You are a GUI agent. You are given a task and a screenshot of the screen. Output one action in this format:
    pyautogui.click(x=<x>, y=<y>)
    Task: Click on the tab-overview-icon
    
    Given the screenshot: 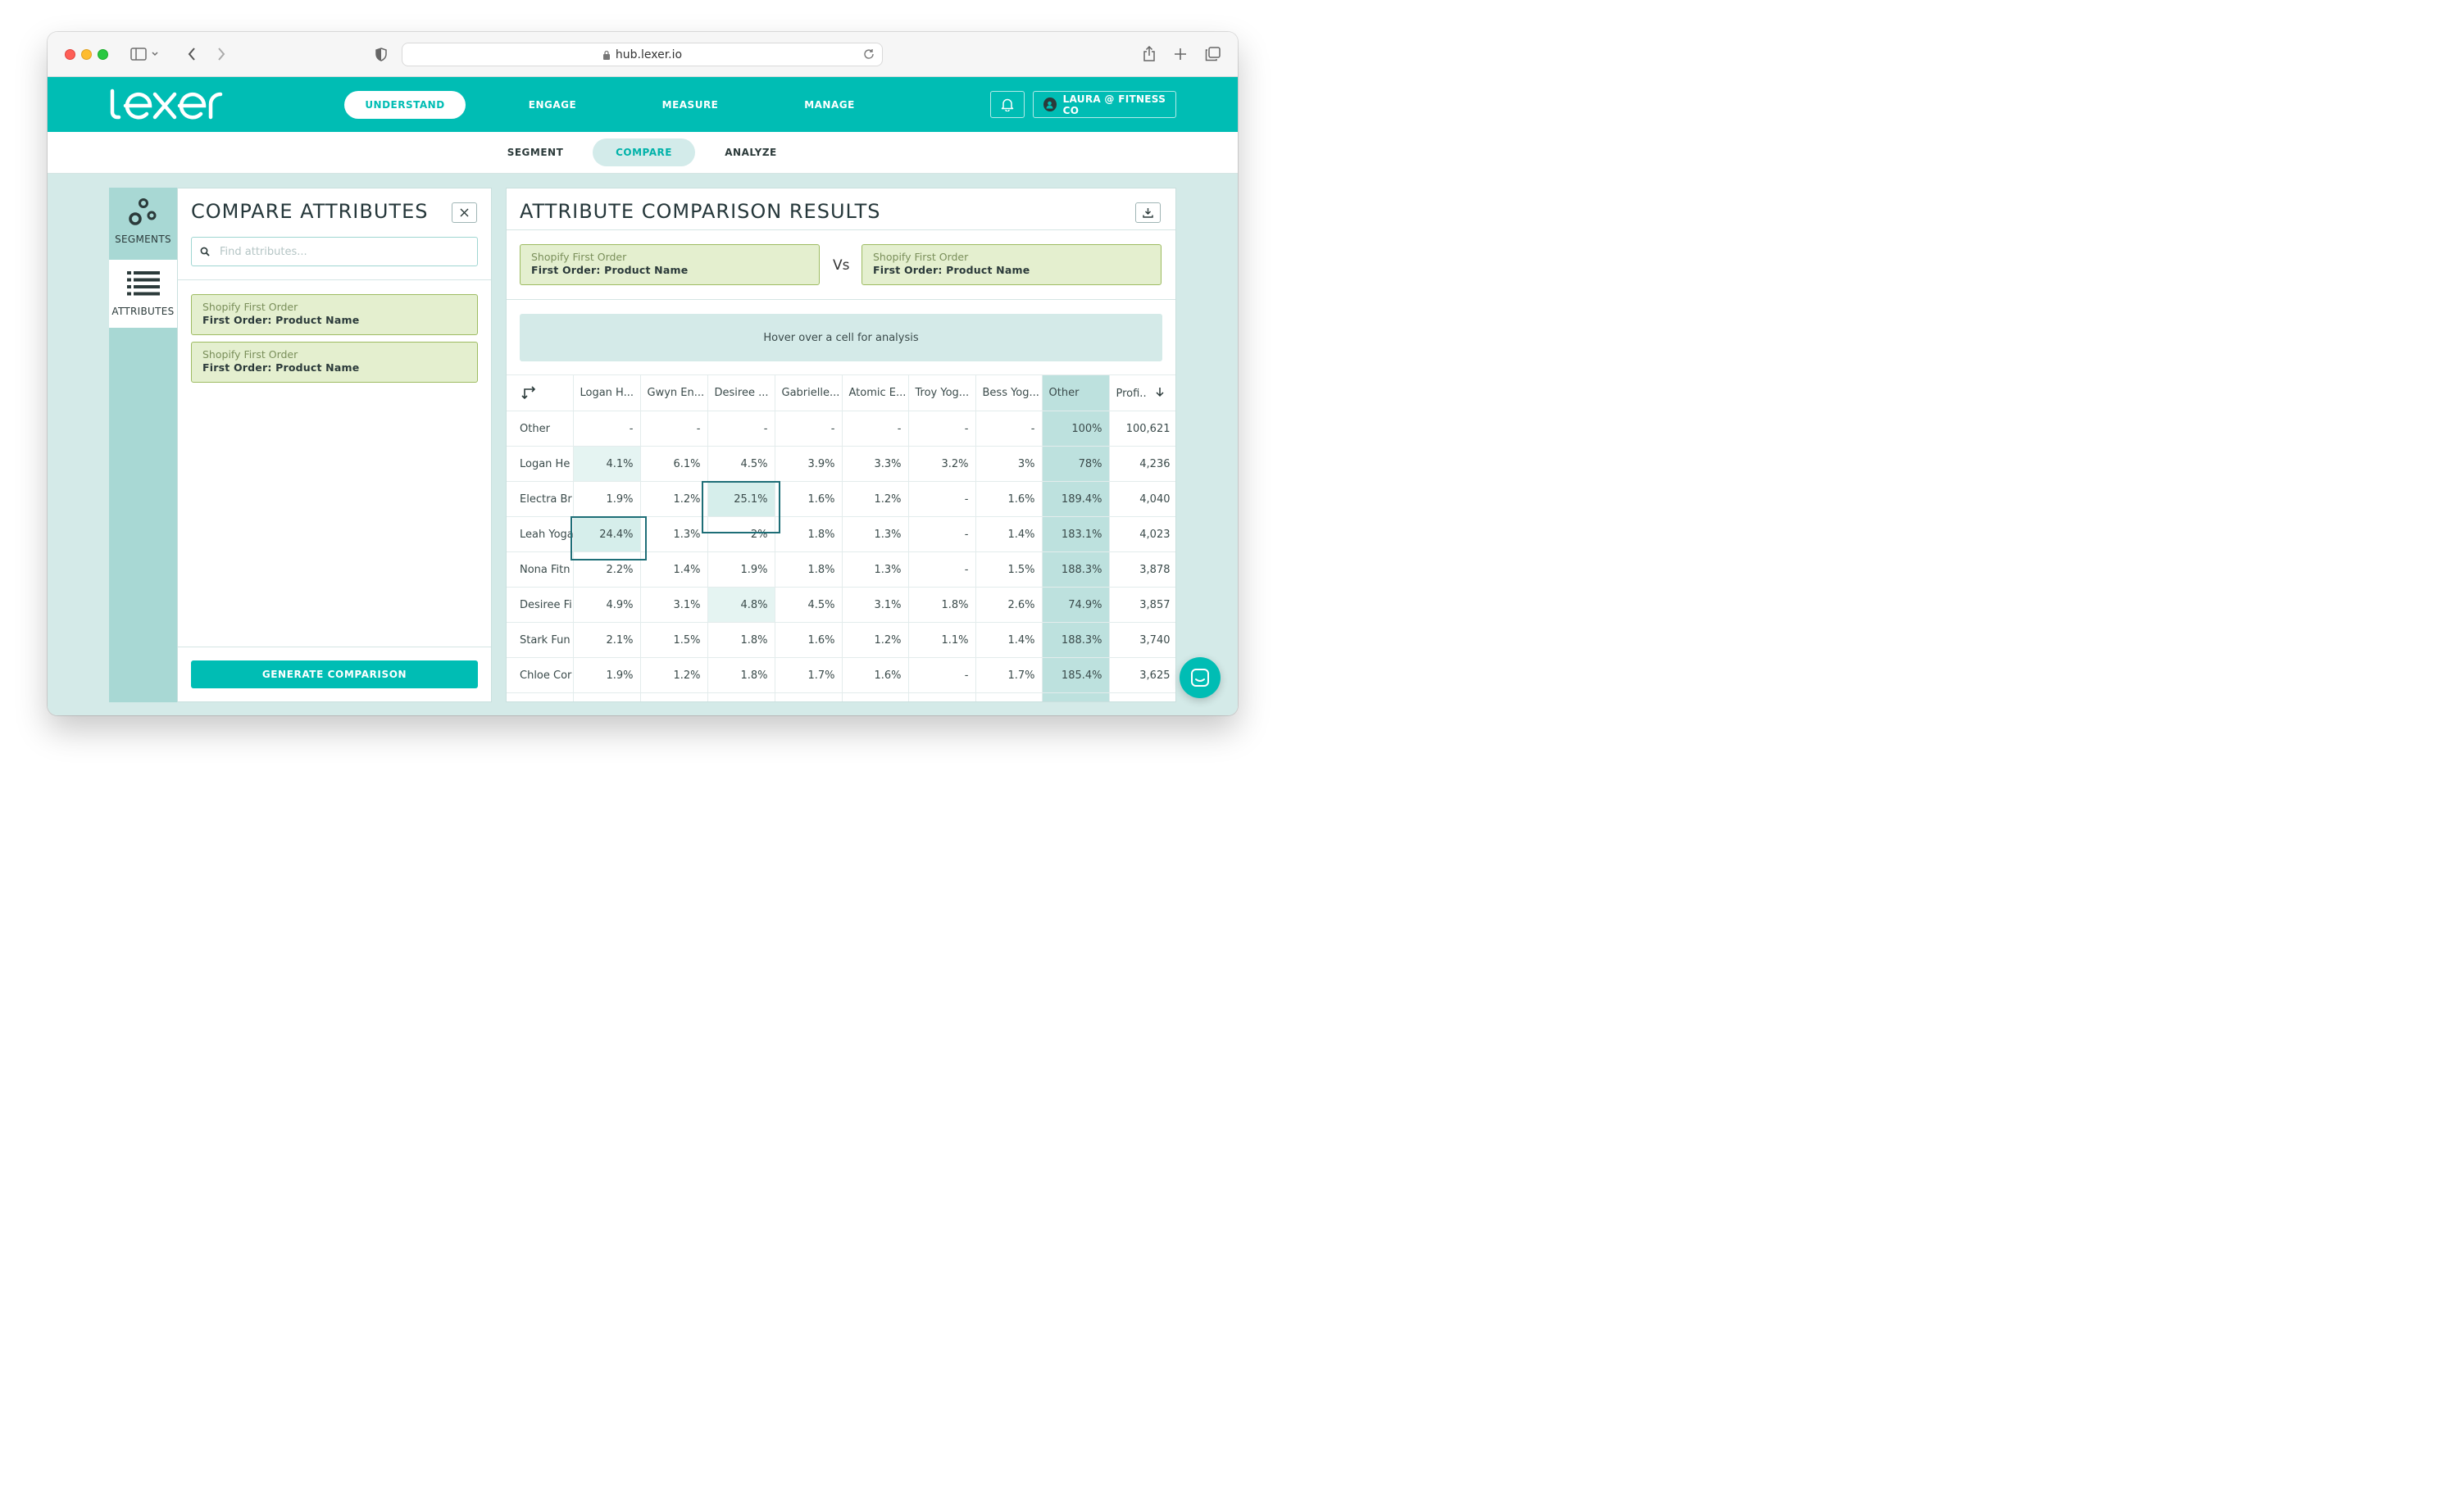 What is the action you would take?
    pyautogui.click(x=1212, y=54)
    